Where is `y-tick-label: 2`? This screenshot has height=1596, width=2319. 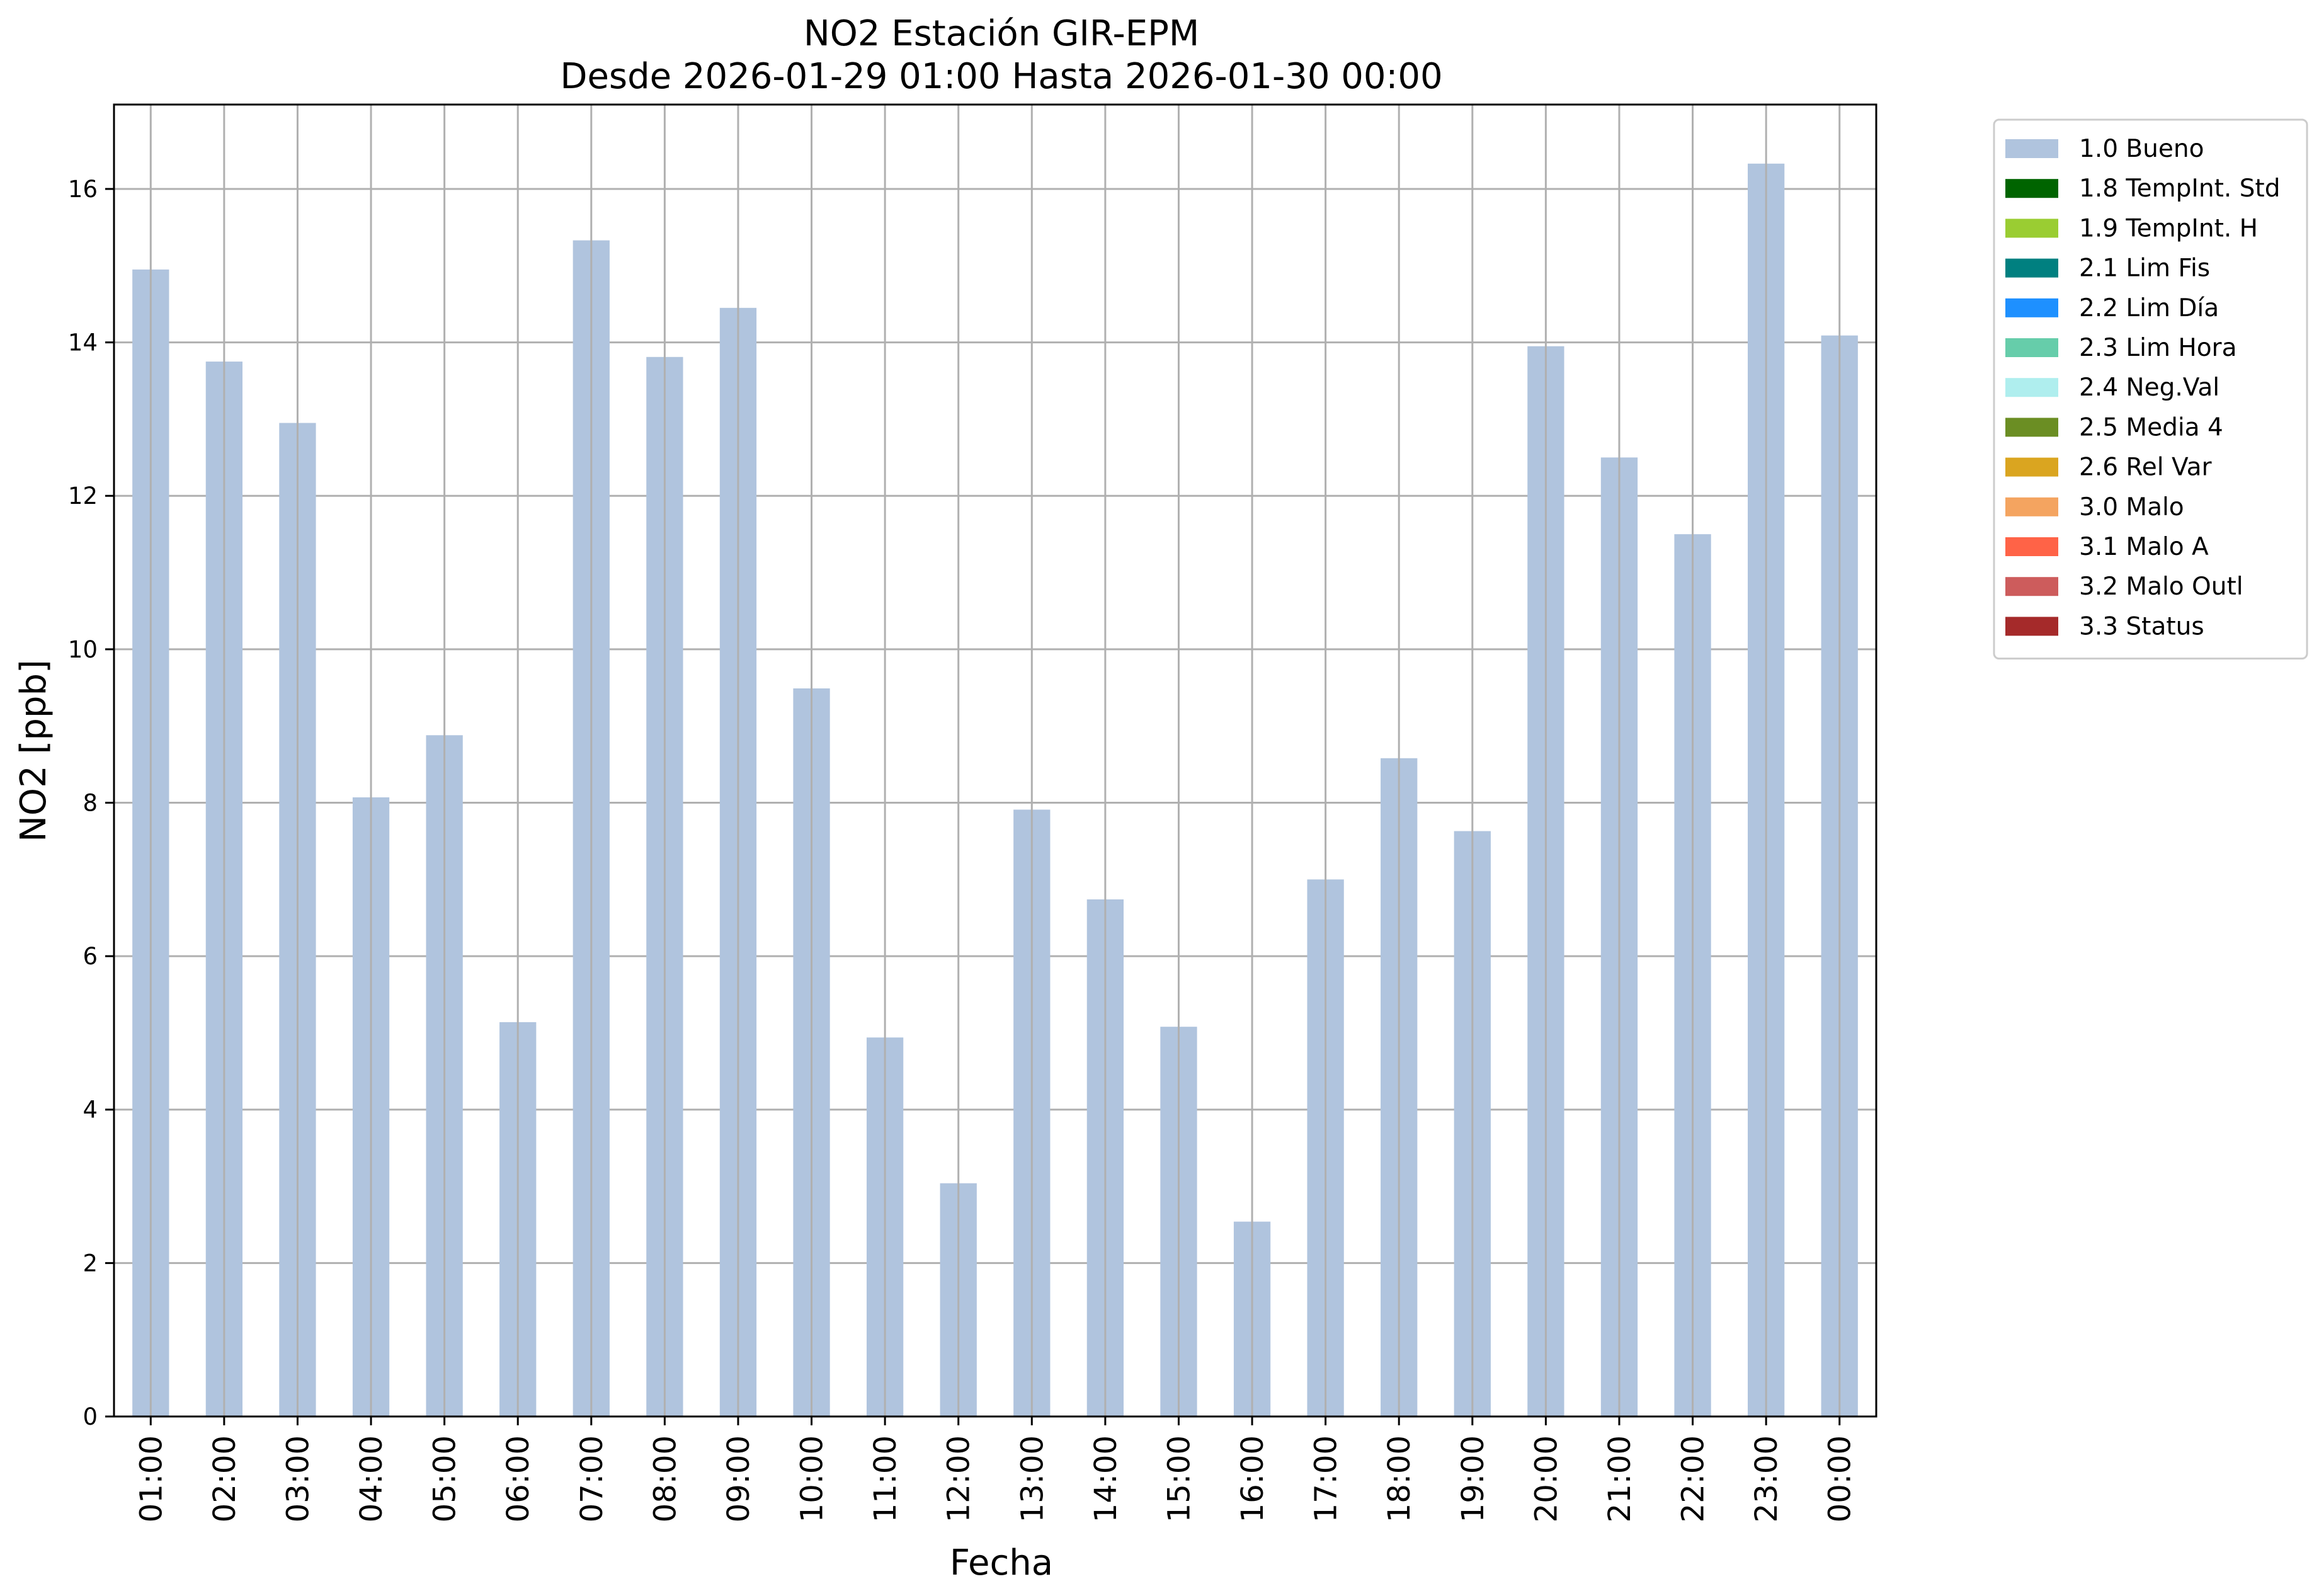 y-tick-label: 2 is located at coordinates (90, 1263).